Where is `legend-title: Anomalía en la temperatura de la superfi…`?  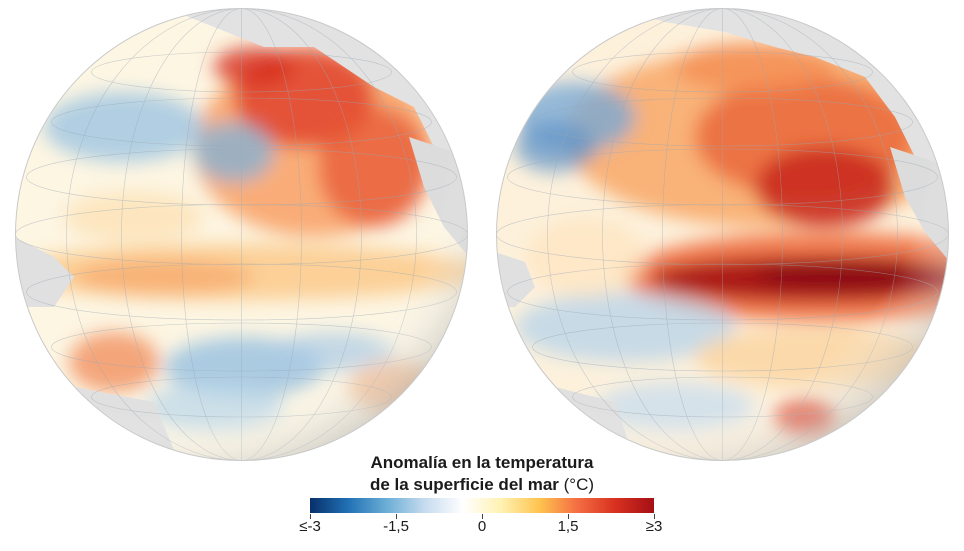 legend-title: Anomalía en la temperatura de la superfi… is located at coordinates (482, 474).